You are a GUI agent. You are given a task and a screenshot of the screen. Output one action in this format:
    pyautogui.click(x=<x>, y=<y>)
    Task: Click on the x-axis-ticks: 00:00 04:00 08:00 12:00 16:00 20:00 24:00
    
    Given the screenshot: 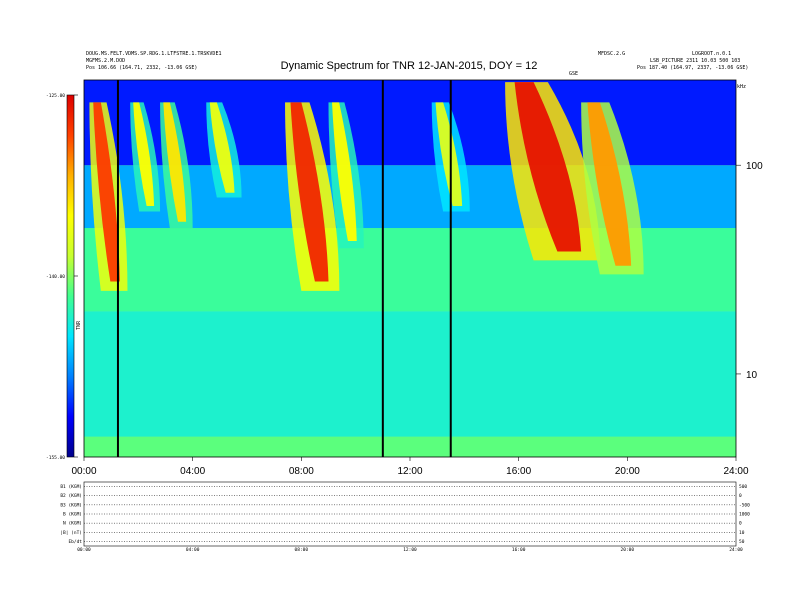 What is the action you would take?
    pyautogui.click(x=410, y=467)
    